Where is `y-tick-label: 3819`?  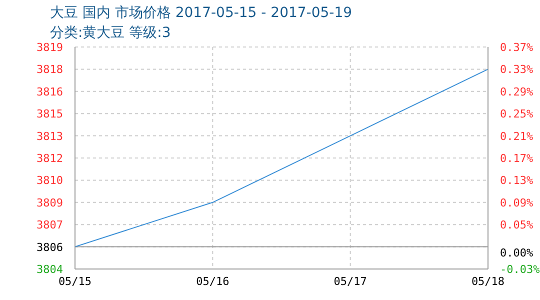 y-tick-label: 3819 is located at coordinates (49, 47).